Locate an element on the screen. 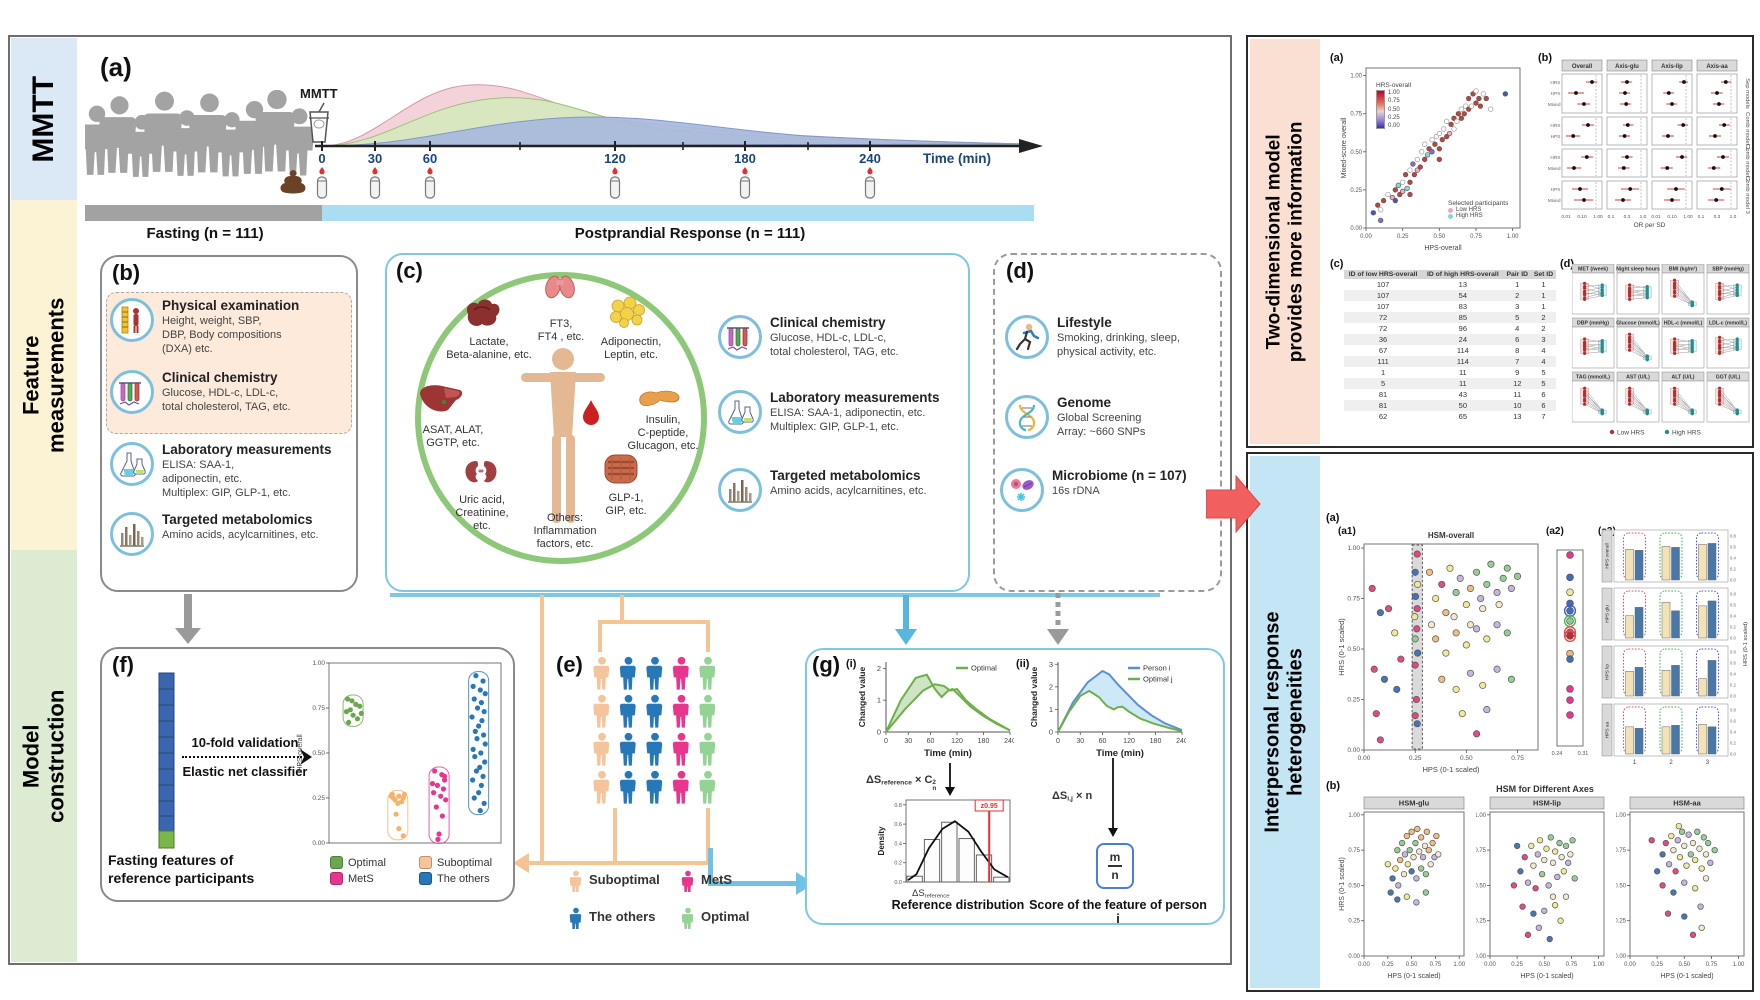  table-row: 81 43 11 6 is located at coordinates (1462, 394).